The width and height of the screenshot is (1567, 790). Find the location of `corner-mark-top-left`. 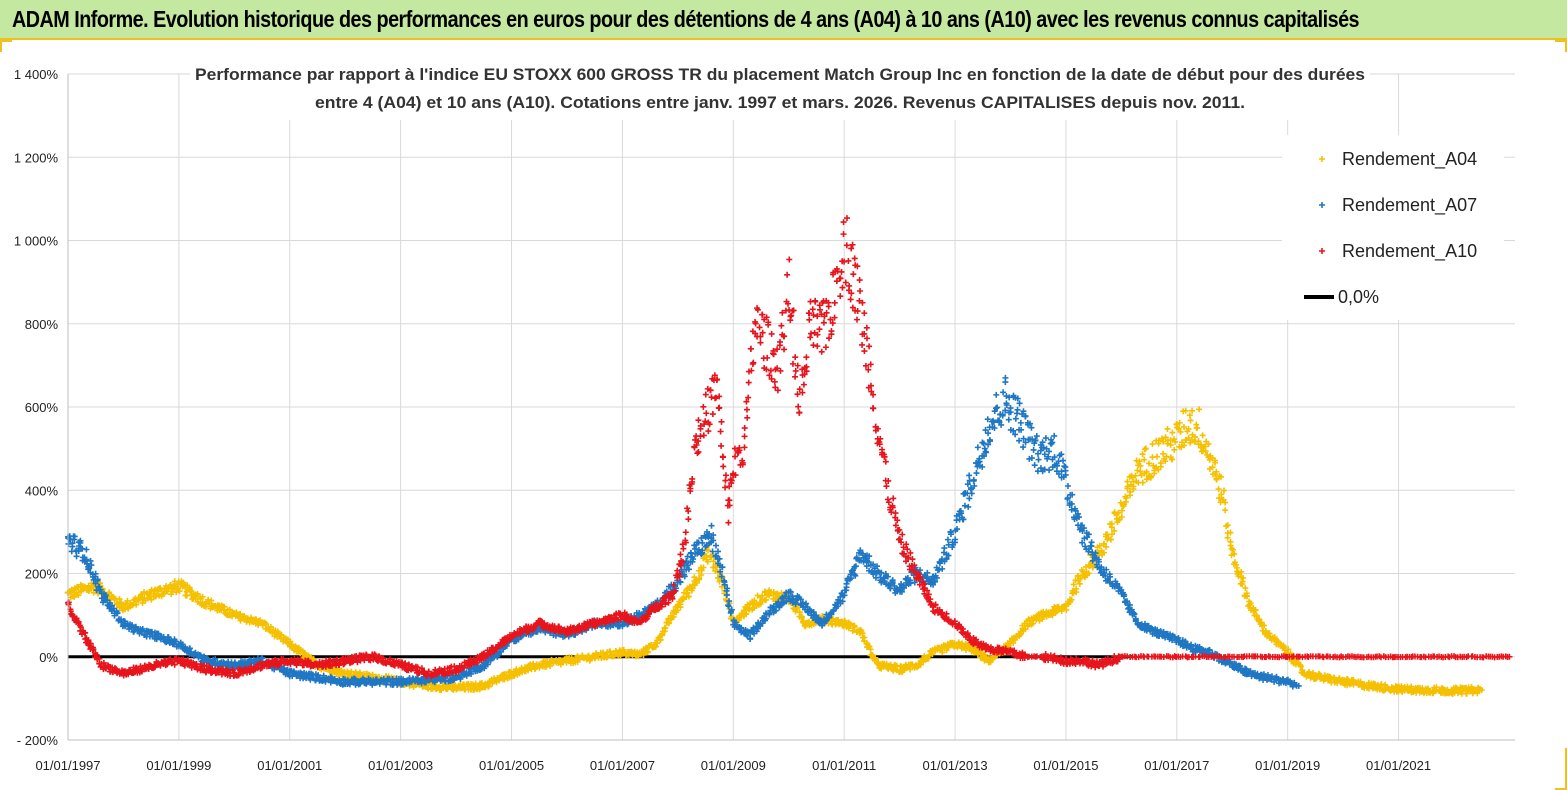

corner-mark-top-left is located at coordinates (6, 46).